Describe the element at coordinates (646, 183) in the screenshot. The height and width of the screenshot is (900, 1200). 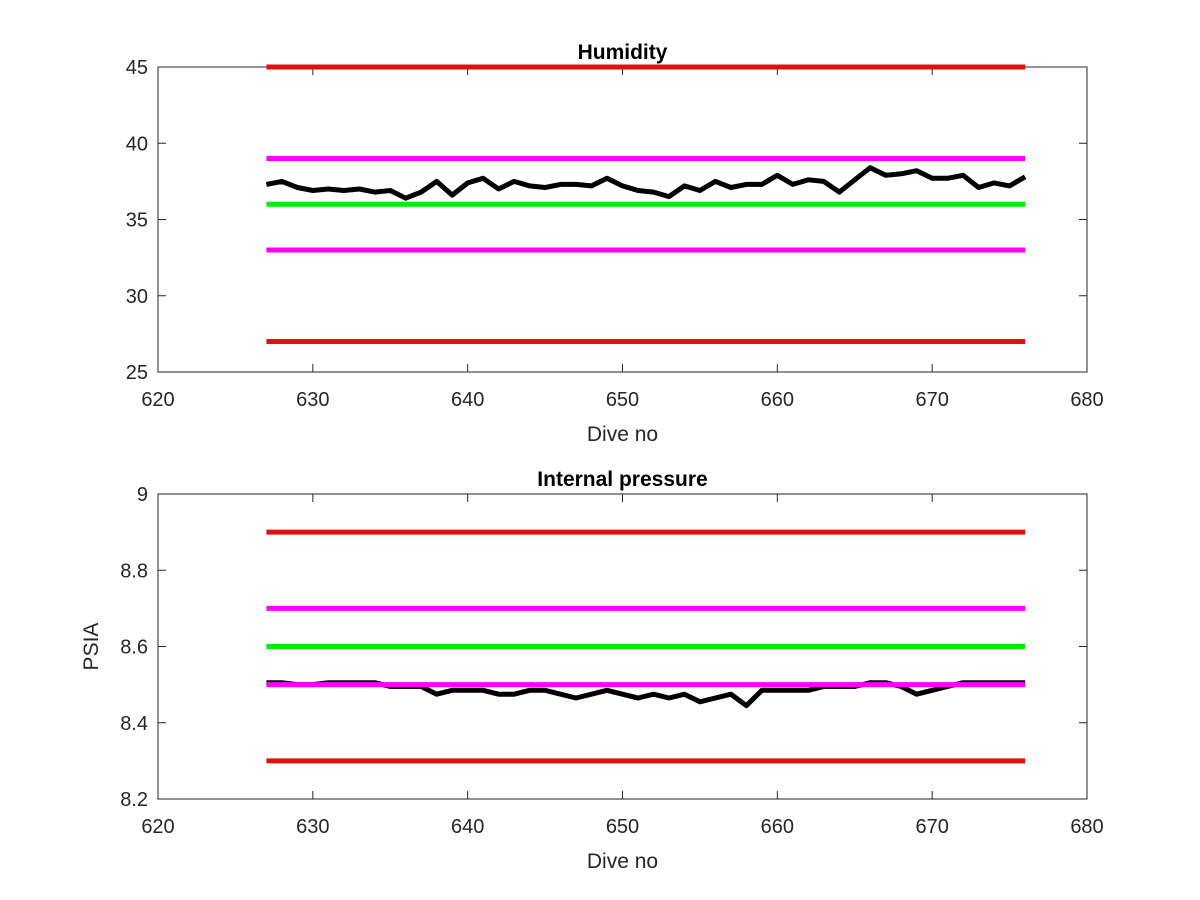
I see `data-series-line` at that location.